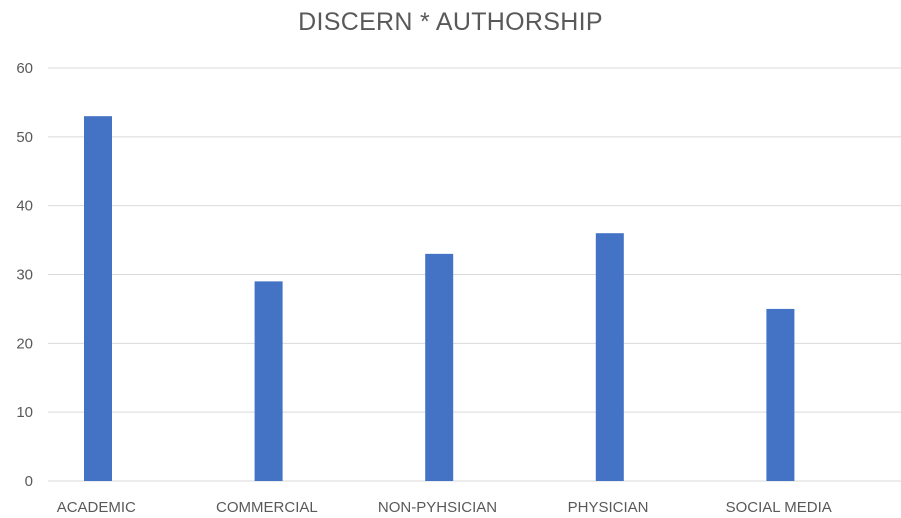 This screenshot has width=901, height=518. What do you see at coordinates (24, 137) in the screenshot?
I see `y-tick-label-50: 50` at bounding box center [24, 137].